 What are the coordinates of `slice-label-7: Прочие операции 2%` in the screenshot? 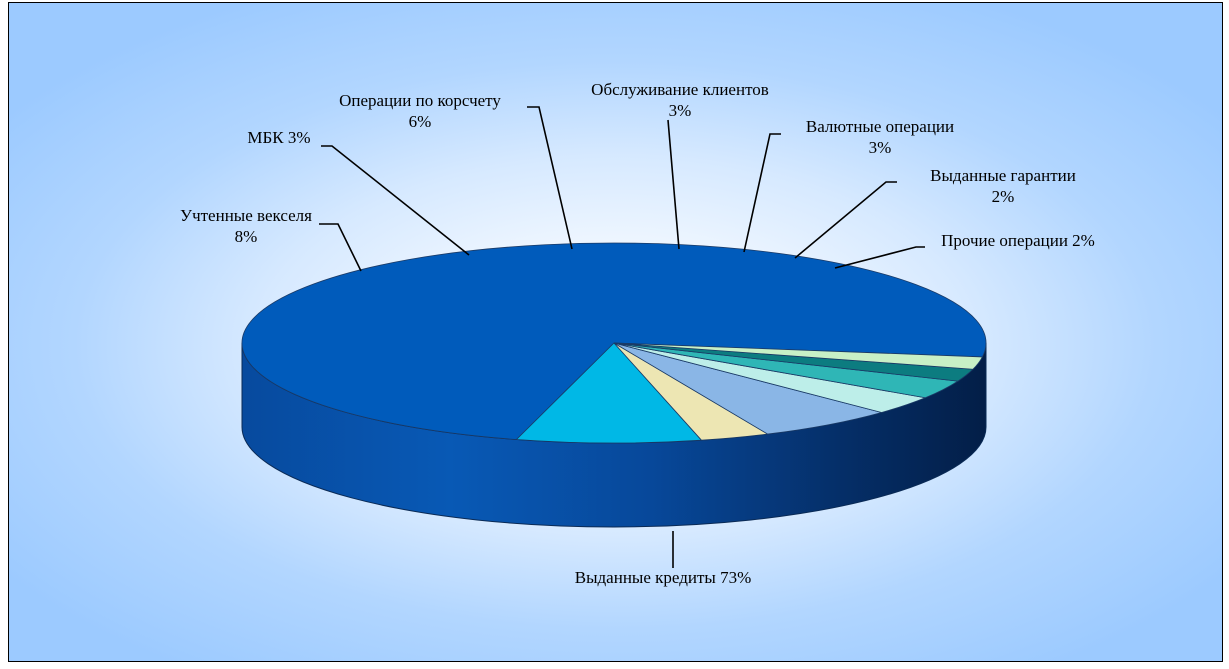 It's located at (1018, 240).